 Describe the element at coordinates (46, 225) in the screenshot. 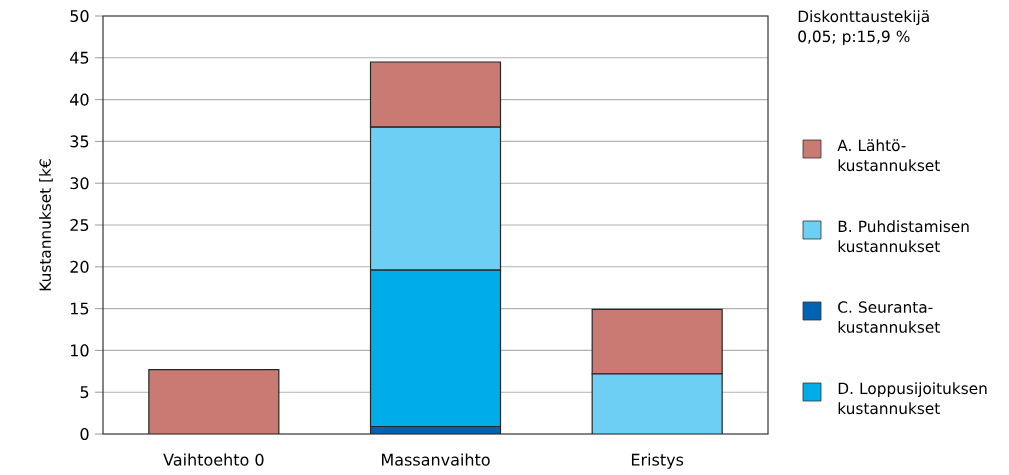

I see `y-axis-title: Kustannukset [k€` at that location.